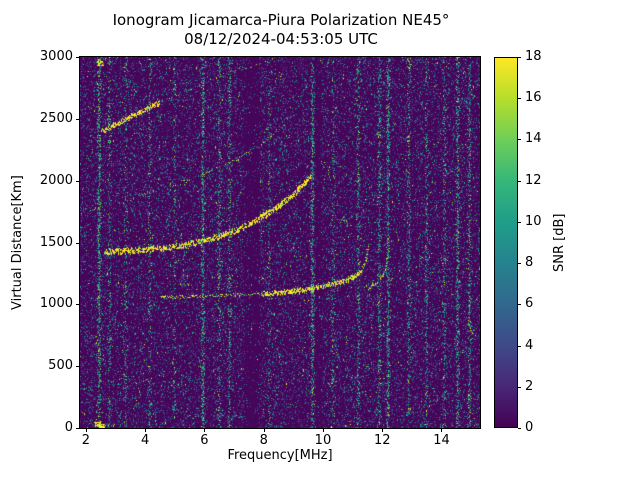 The image size is (640, 480). What do you see at coordinates (382, 440) in the screenshot?
I see `x-tick-label: 12` at bounding box center [382, 440].